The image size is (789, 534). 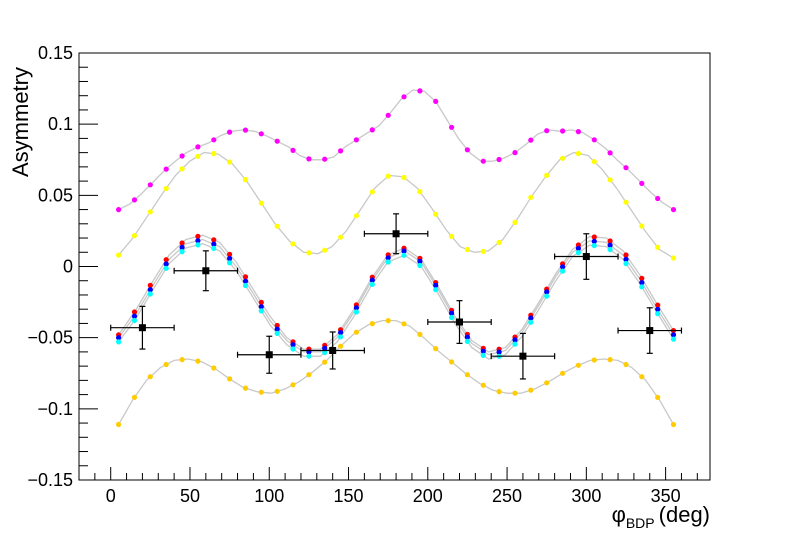 I want to click on x-tick-label: 350, so click(x=666, y=496).